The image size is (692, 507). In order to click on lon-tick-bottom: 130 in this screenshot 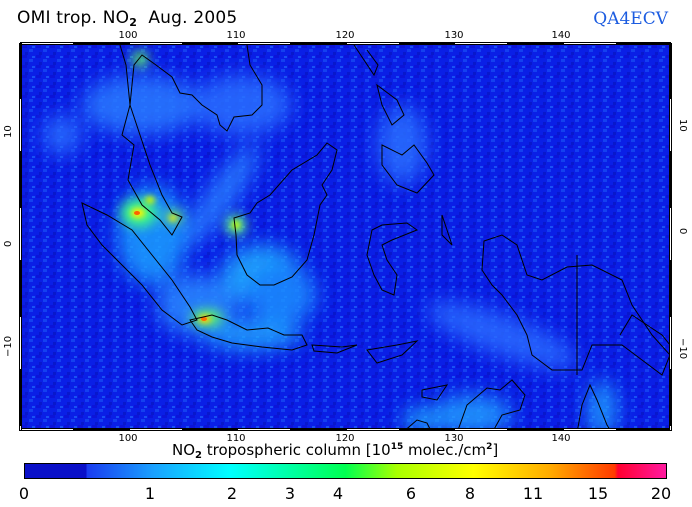, I will do `click(454, 438)`.